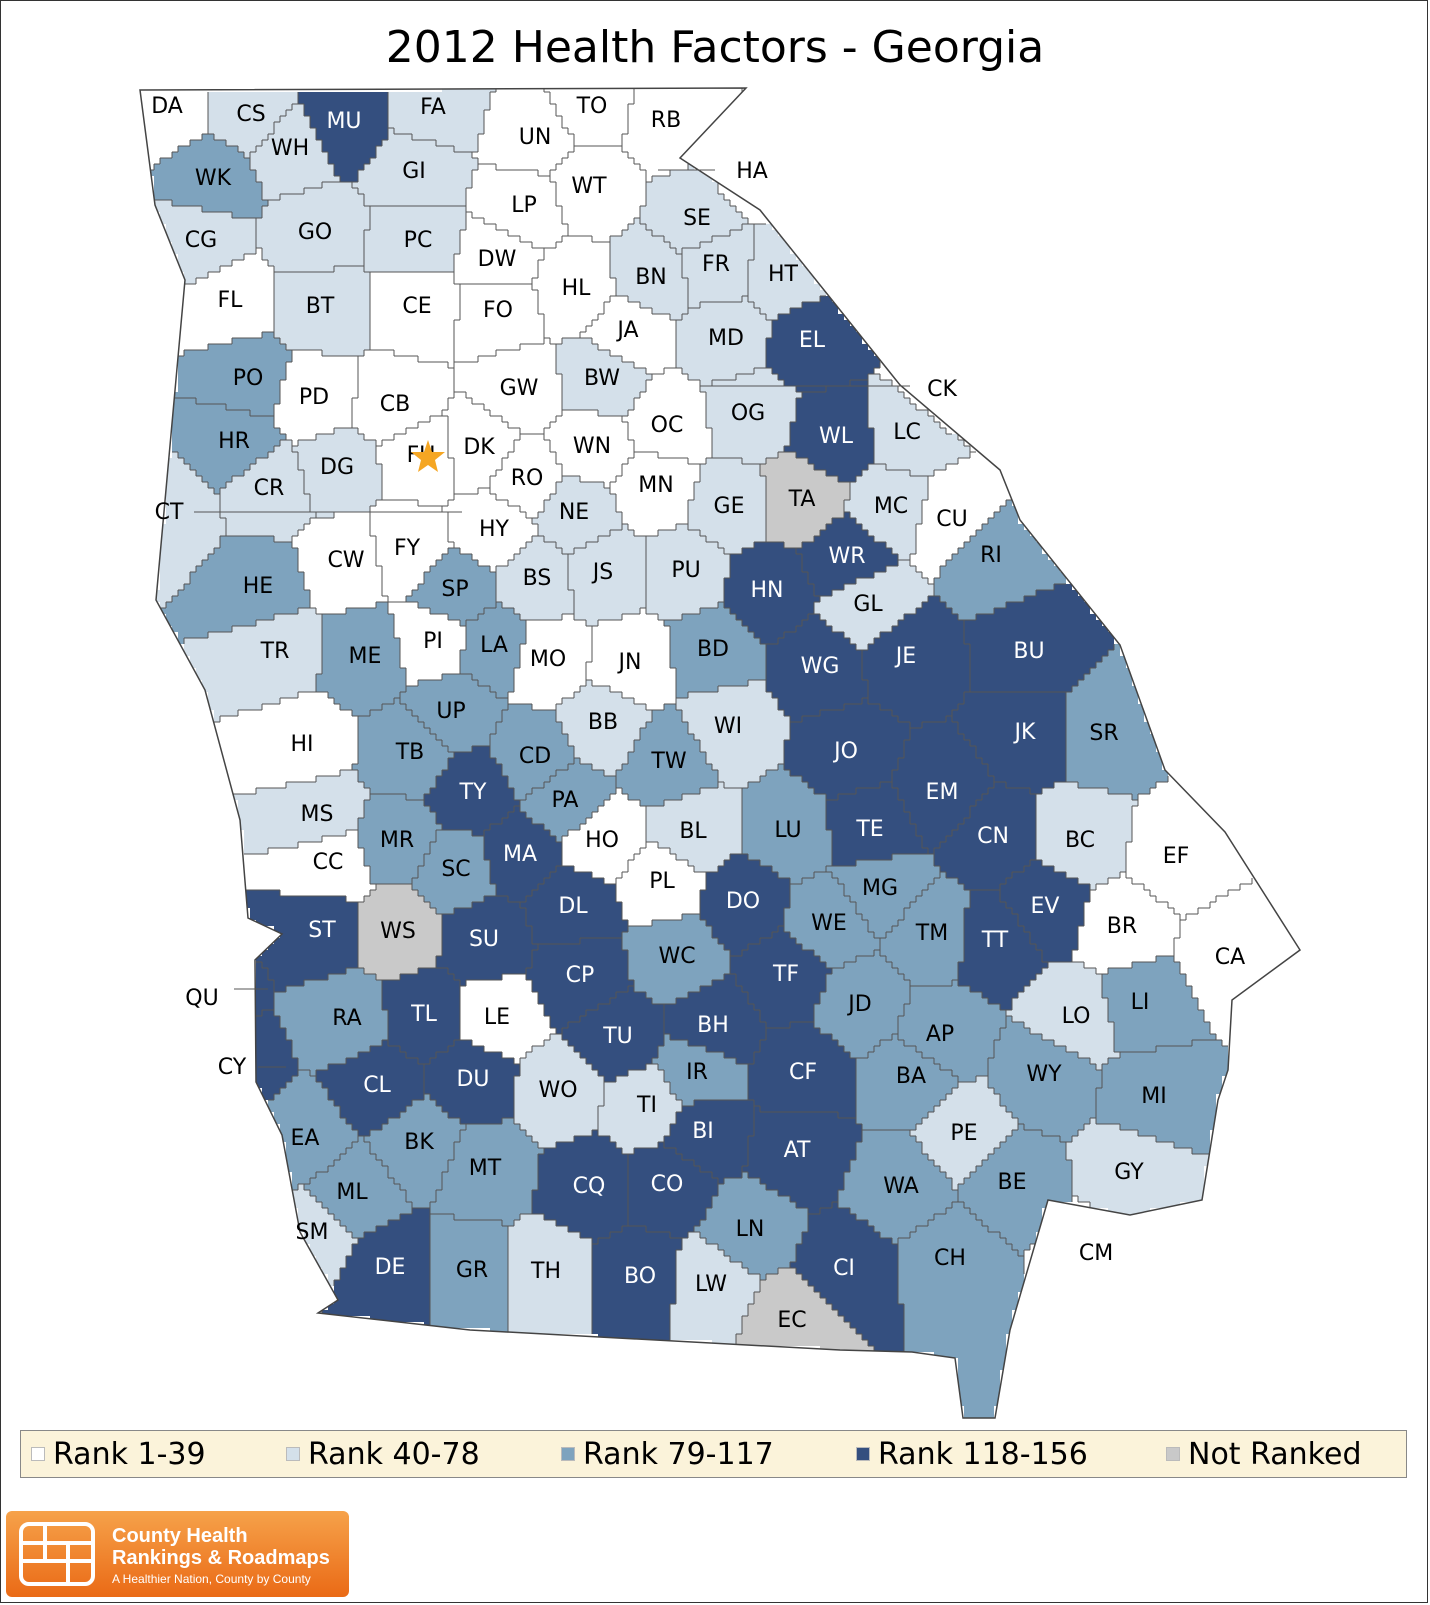 This screenshot has width=1430, height=1605. I want to click on legend-label: Rank 40-78, so click(394, 1454).